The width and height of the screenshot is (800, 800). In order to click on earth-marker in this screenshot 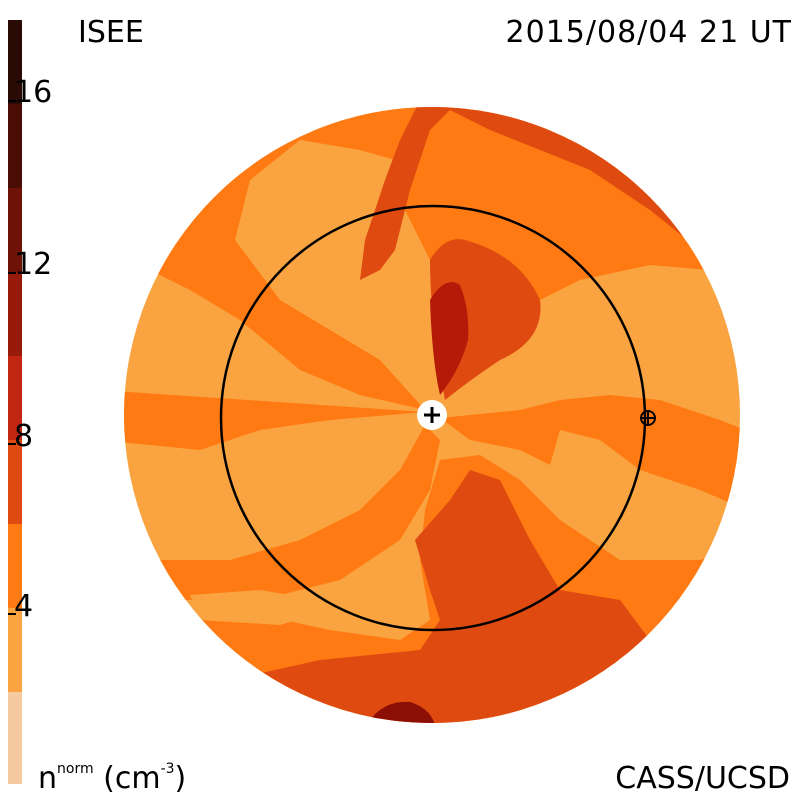, I will do `click(648, 418)`.